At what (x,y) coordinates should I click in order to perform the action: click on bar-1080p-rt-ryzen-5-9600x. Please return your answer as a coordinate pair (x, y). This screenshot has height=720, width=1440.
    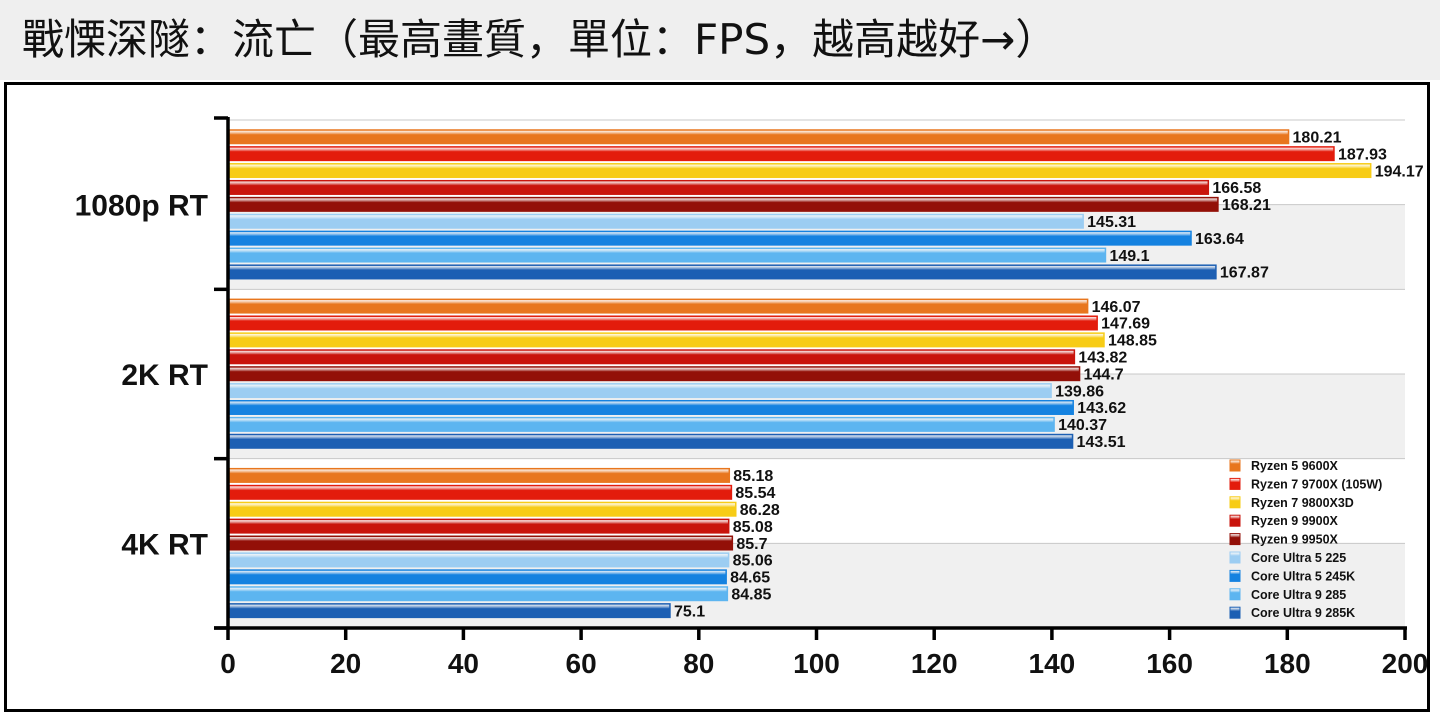
    Looking at the image, I should click on (759, 137).